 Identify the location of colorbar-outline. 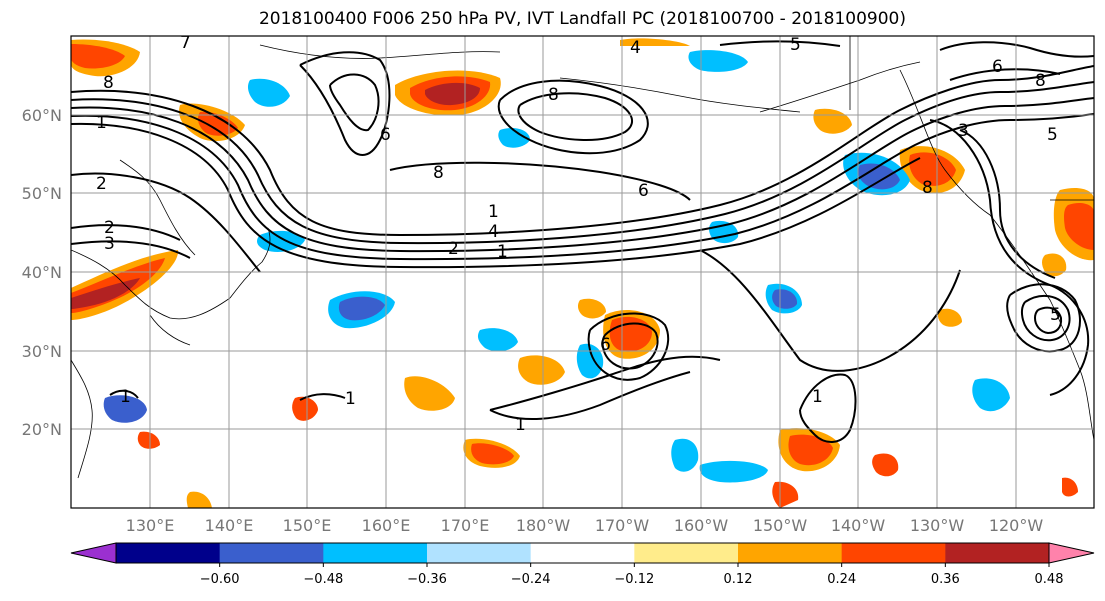
(582, 553).